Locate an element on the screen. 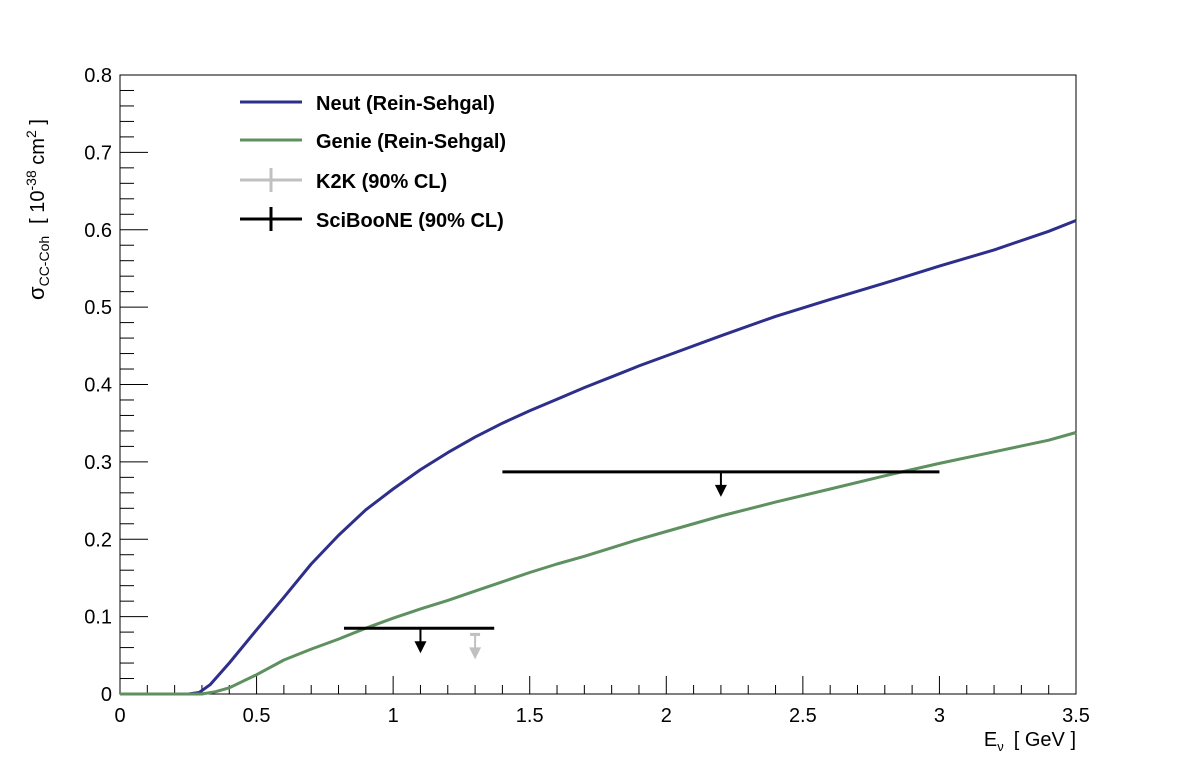 The width and height of the screenshot is (1196, 772). limit-markers is located at coordinates (641, 565).